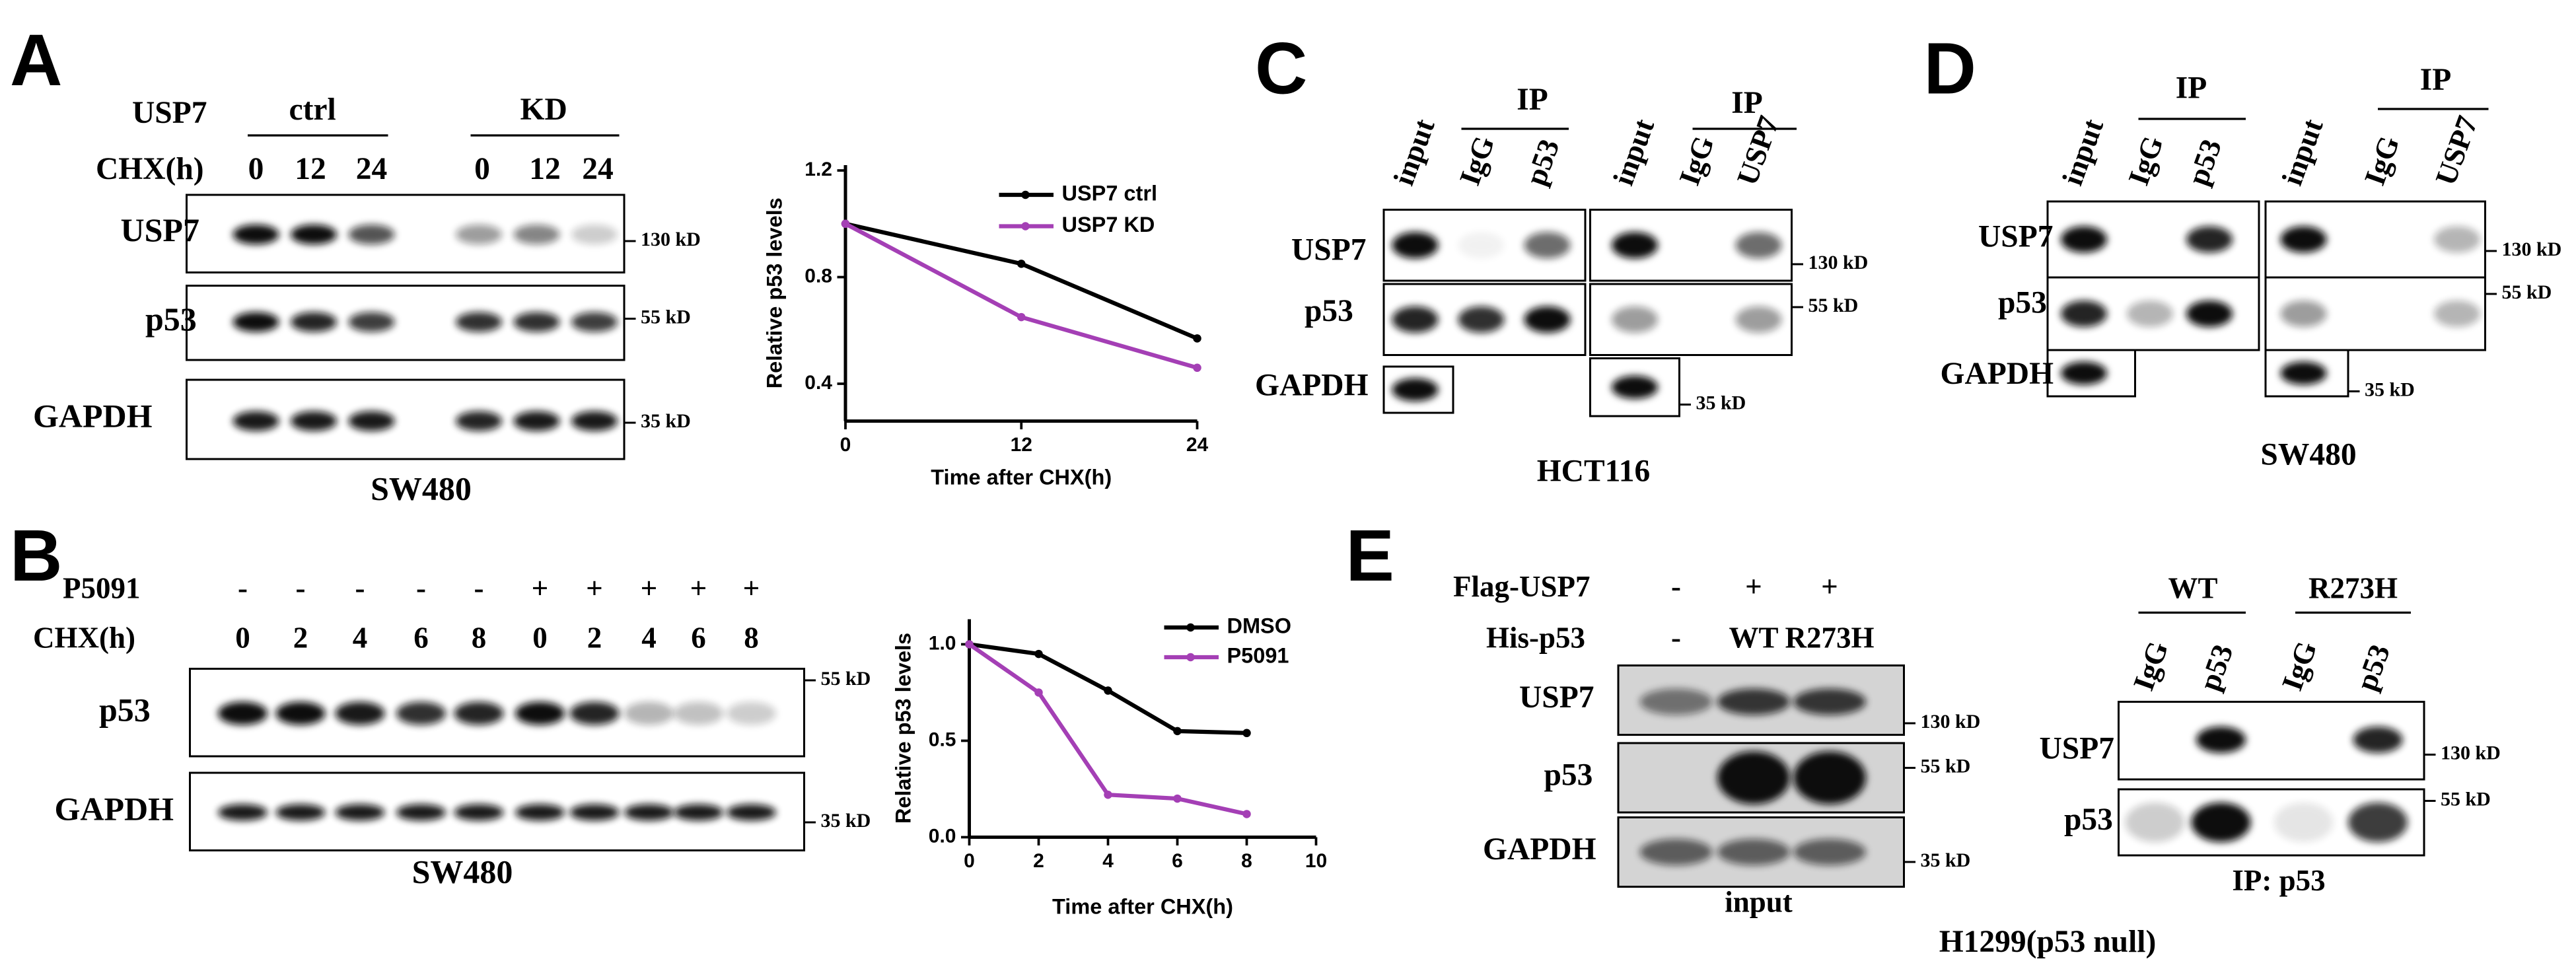 This screenshot has height=965, width=2576. I want to click on row-label: P5091, so click(102, 587).